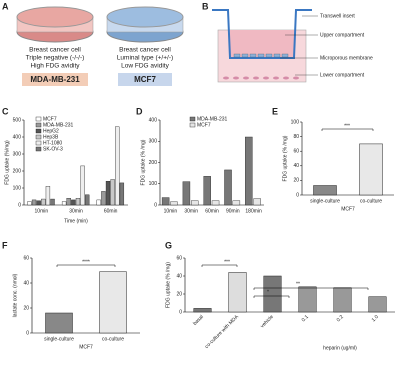  I want to click on x-axis-label: Time (min), so click(76, 221).